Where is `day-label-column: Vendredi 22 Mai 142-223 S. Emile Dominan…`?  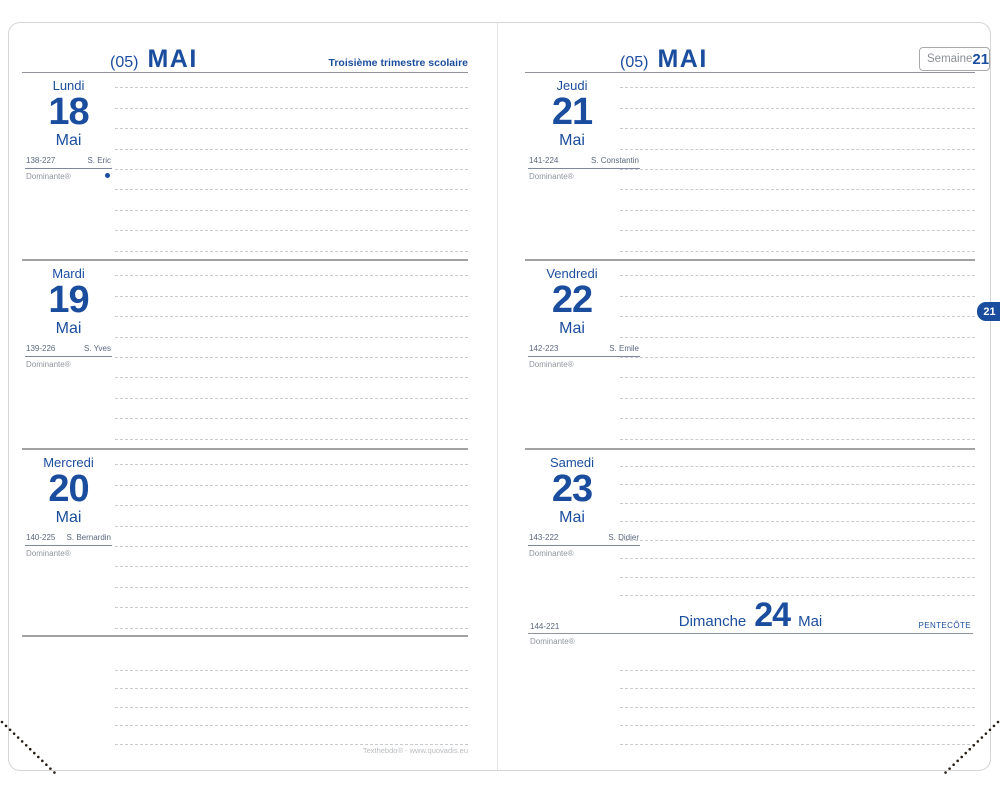 day-label-column: Vendredi 22 Mai 142-223 S. Emile Dominan… is located at coordinates (584, 315).